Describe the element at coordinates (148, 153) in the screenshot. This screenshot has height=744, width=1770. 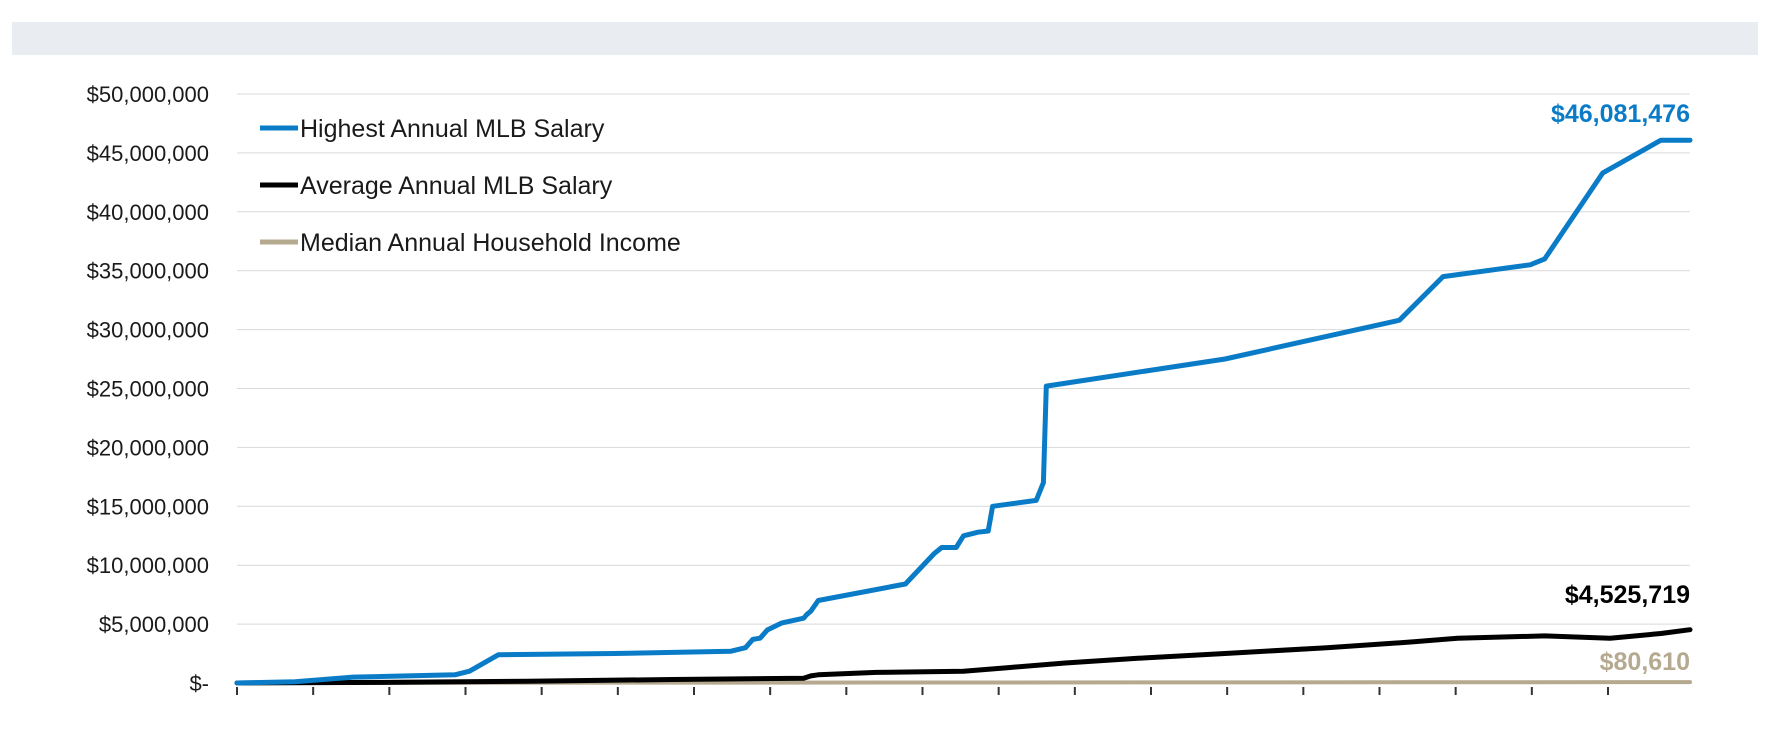
I see `y-tick-label: $45,000,000` at that location.